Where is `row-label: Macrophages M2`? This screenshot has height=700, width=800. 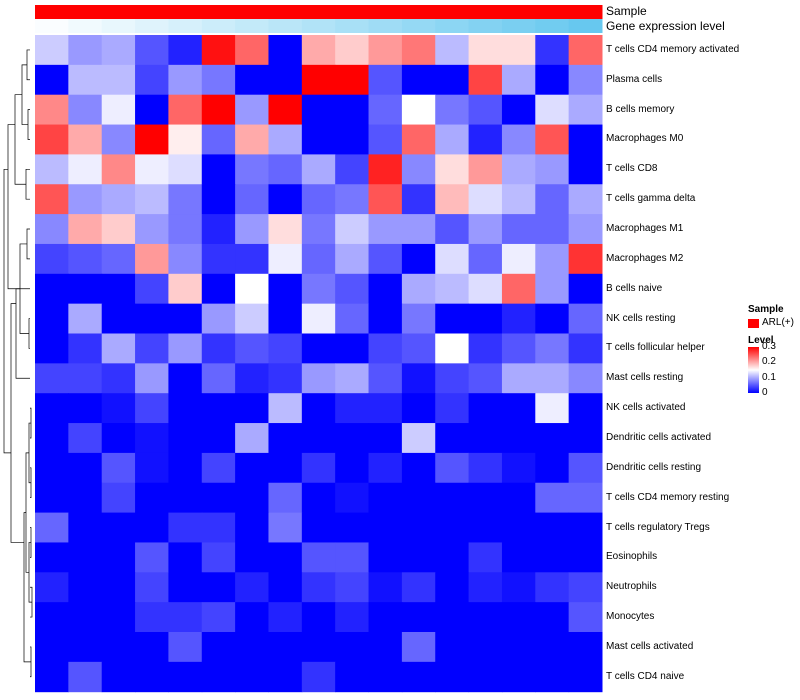
row-label: Macrophages M2 is located at coordinates (645, 258).